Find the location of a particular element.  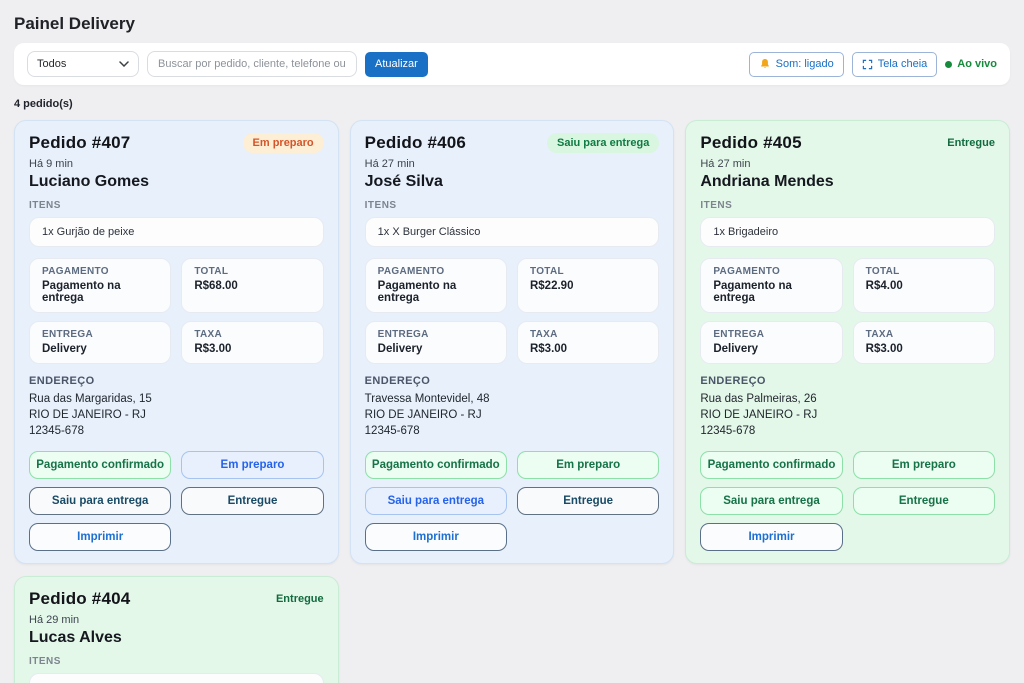

total-box: TOTAL R$4.00 is located at coordinates (923, 285).